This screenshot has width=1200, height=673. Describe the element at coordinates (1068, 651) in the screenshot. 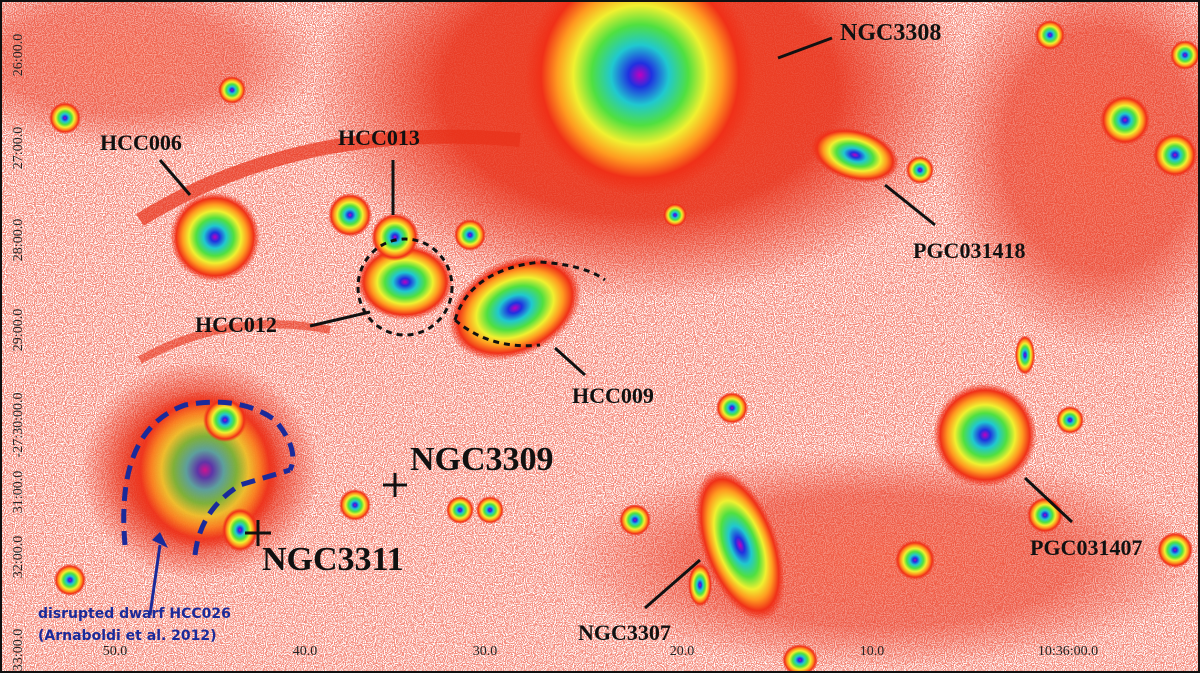

I see `x-axis-label: 10:36:00.0` at that location.